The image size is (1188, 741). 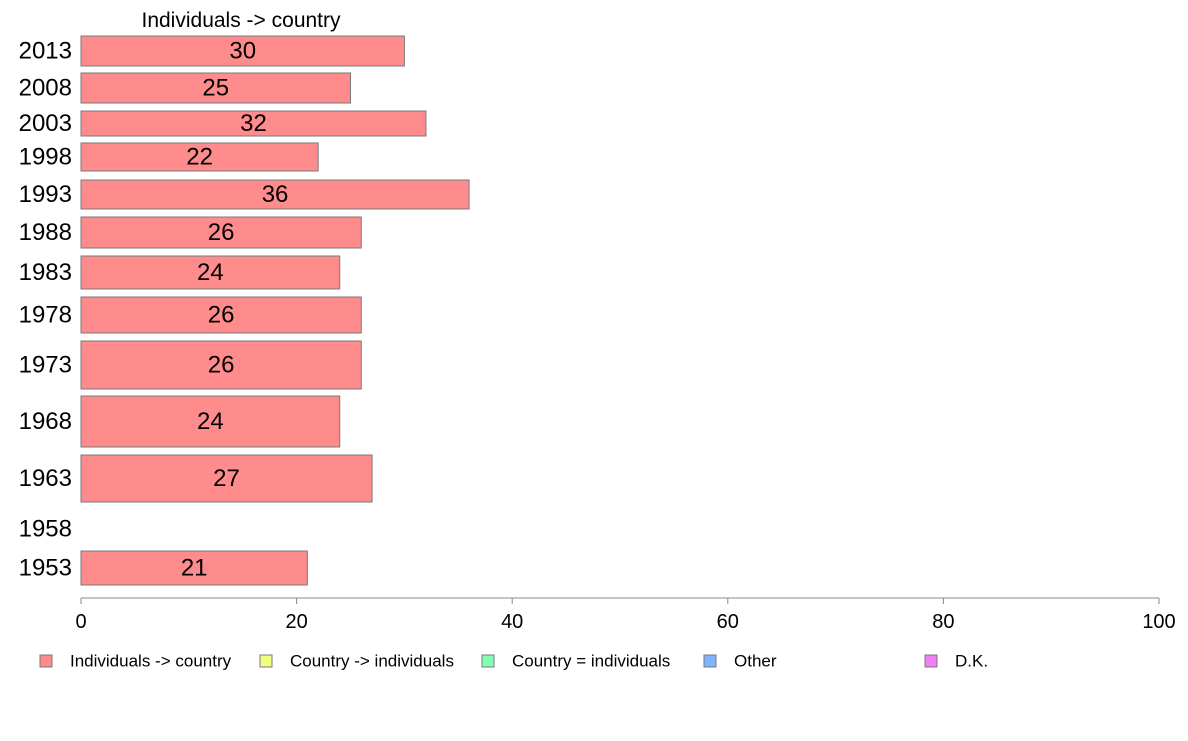 What do you see at coordinates (80, 622) in the screenshot?
I see `x-tick-label: 0` at bounding box center [80, 622].